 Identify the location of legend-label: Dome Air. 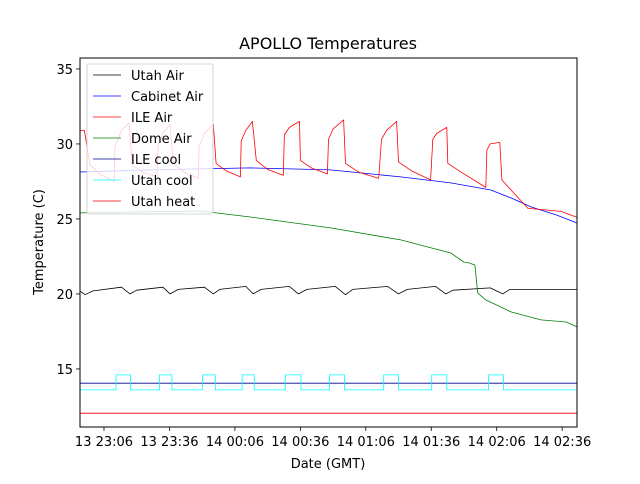
(161, 139).